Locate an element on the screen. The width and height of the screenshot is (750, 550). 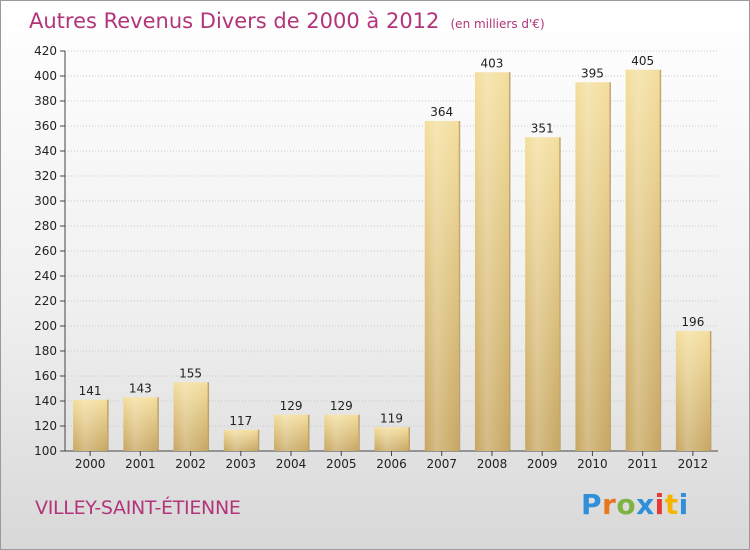
y-tick-label: 200 is located at coordinates (45, 326).